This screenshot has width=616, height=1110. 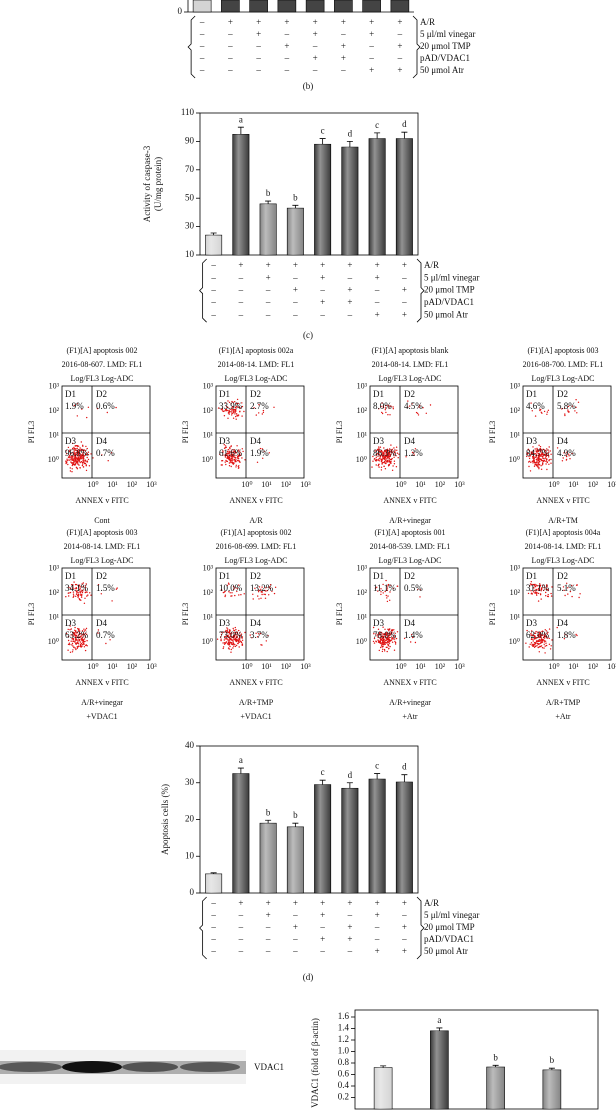 I want to click on quadrant-name: D3, so click(x=224, y=623).